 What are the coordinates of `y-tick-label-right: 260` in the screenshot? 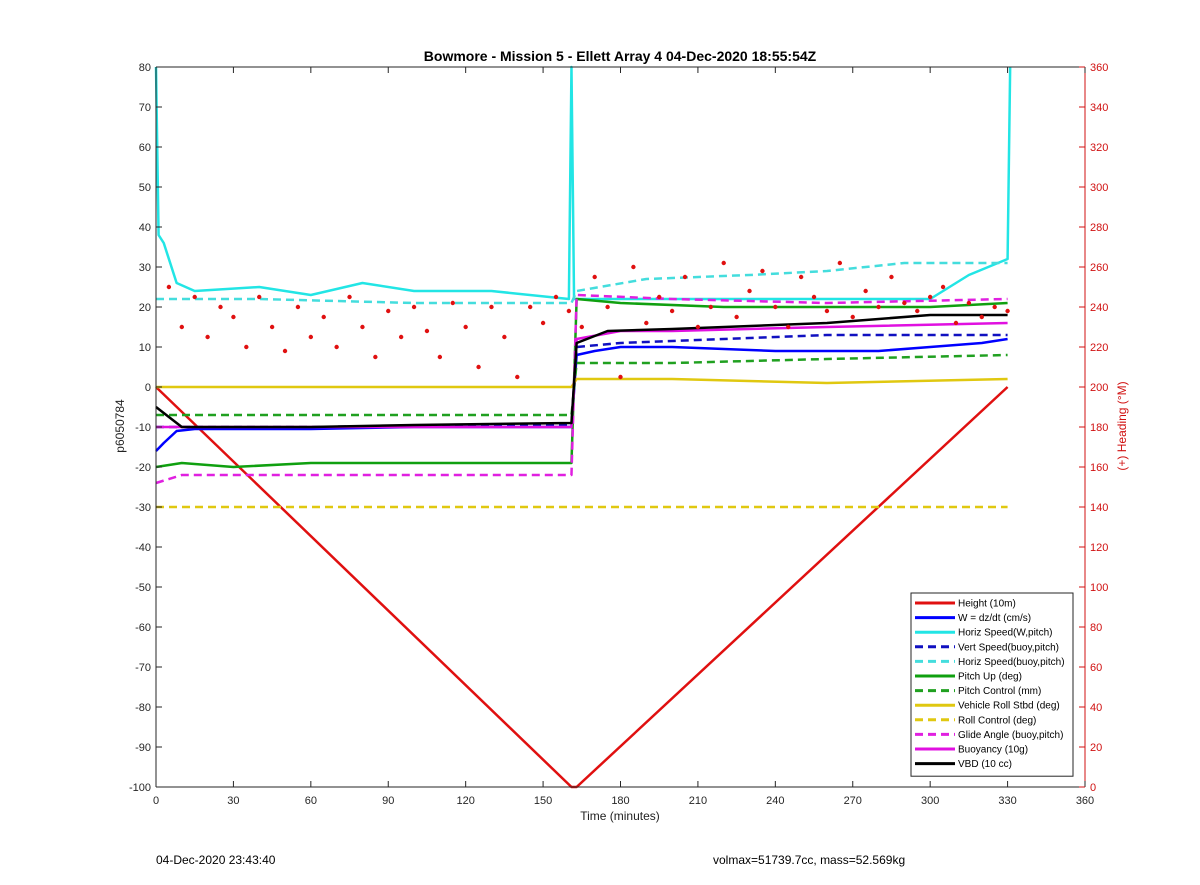 It's located at (1099, 268).